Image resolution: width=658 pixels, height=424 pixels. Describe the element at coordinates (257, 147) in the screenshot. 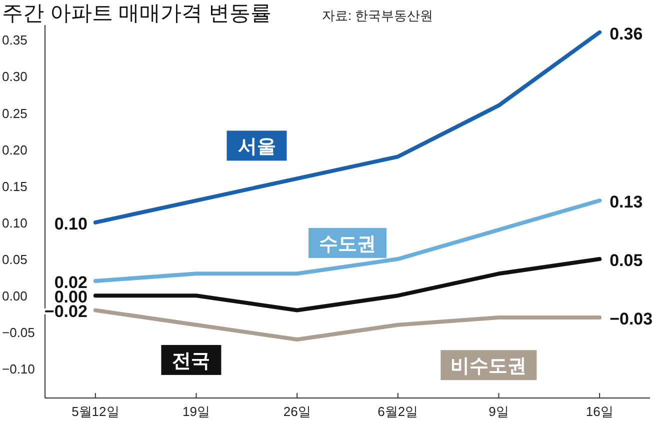

I see `series-label: 서울` at that location.